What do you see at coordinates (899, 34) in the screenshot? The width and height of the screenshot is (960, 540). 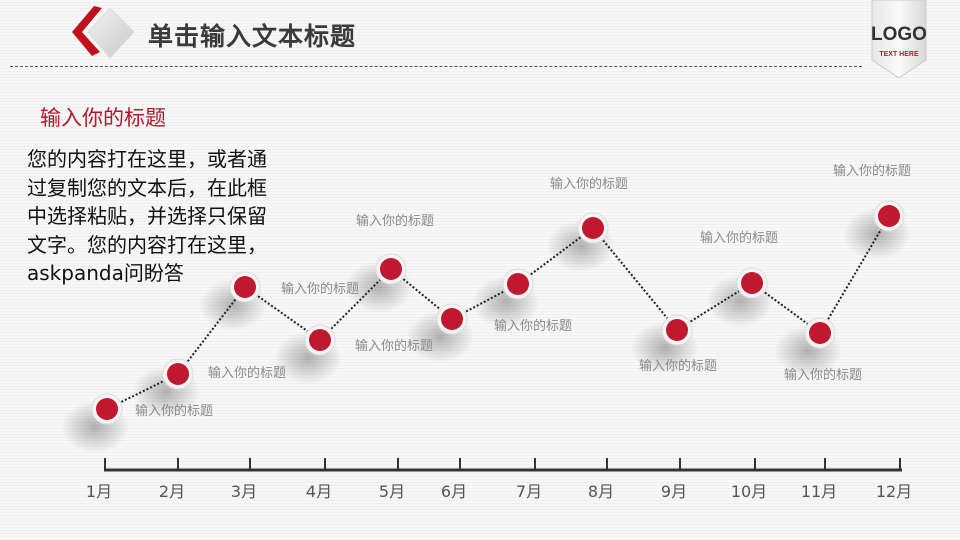 I see `logo-text: LOGO` at bounding box center [899, 34].